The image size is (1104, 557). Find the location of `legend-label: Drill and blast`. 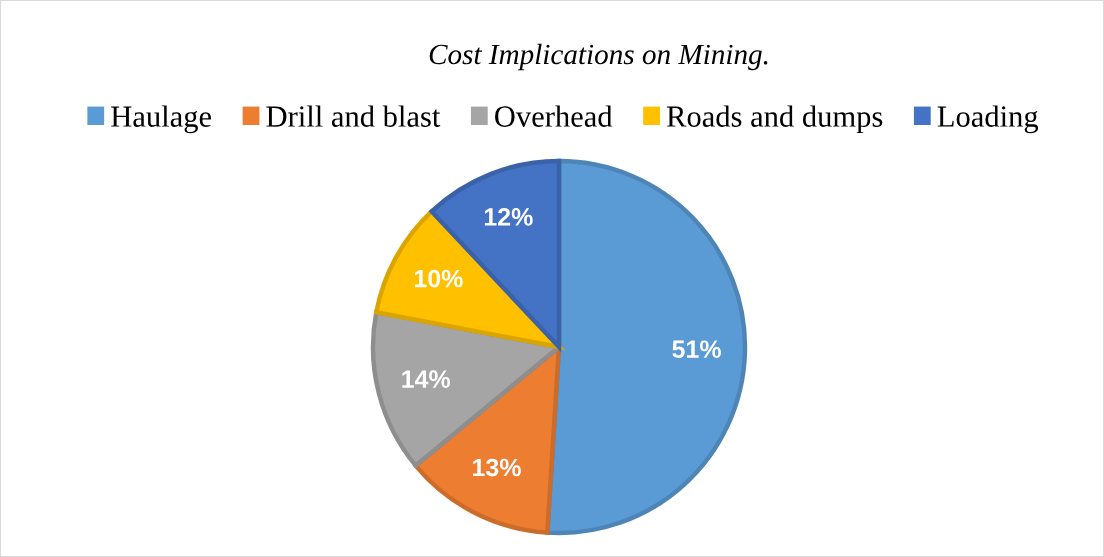

legend-label: Drill and blast is located at coordinates (353, 116).